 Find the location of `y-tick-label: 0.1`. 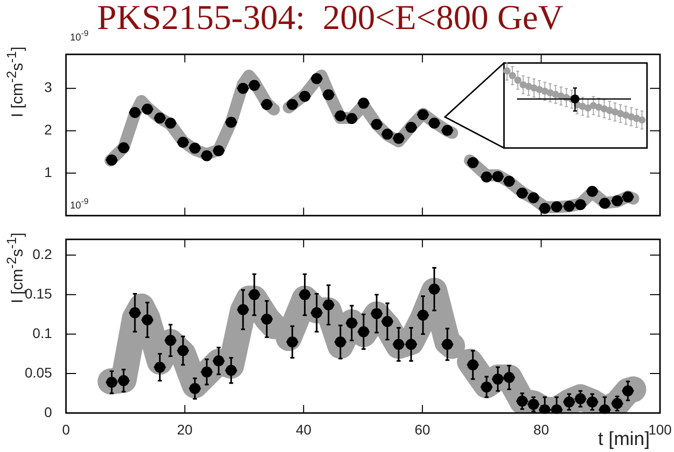

y-tick-label: 0.1 is located at coordinates (42, 332).